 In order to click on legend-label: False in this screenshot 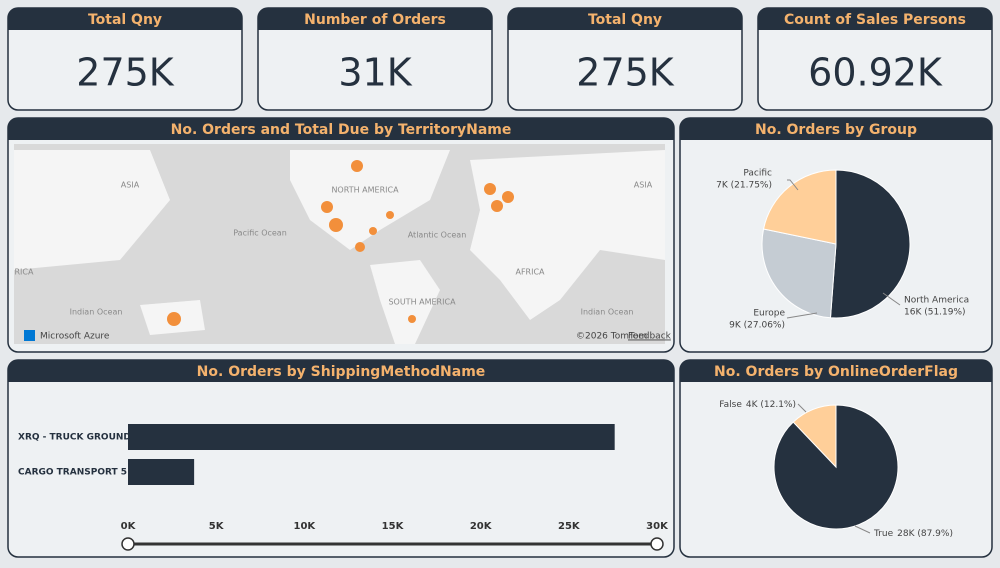, I will do `click(730, 405)`.